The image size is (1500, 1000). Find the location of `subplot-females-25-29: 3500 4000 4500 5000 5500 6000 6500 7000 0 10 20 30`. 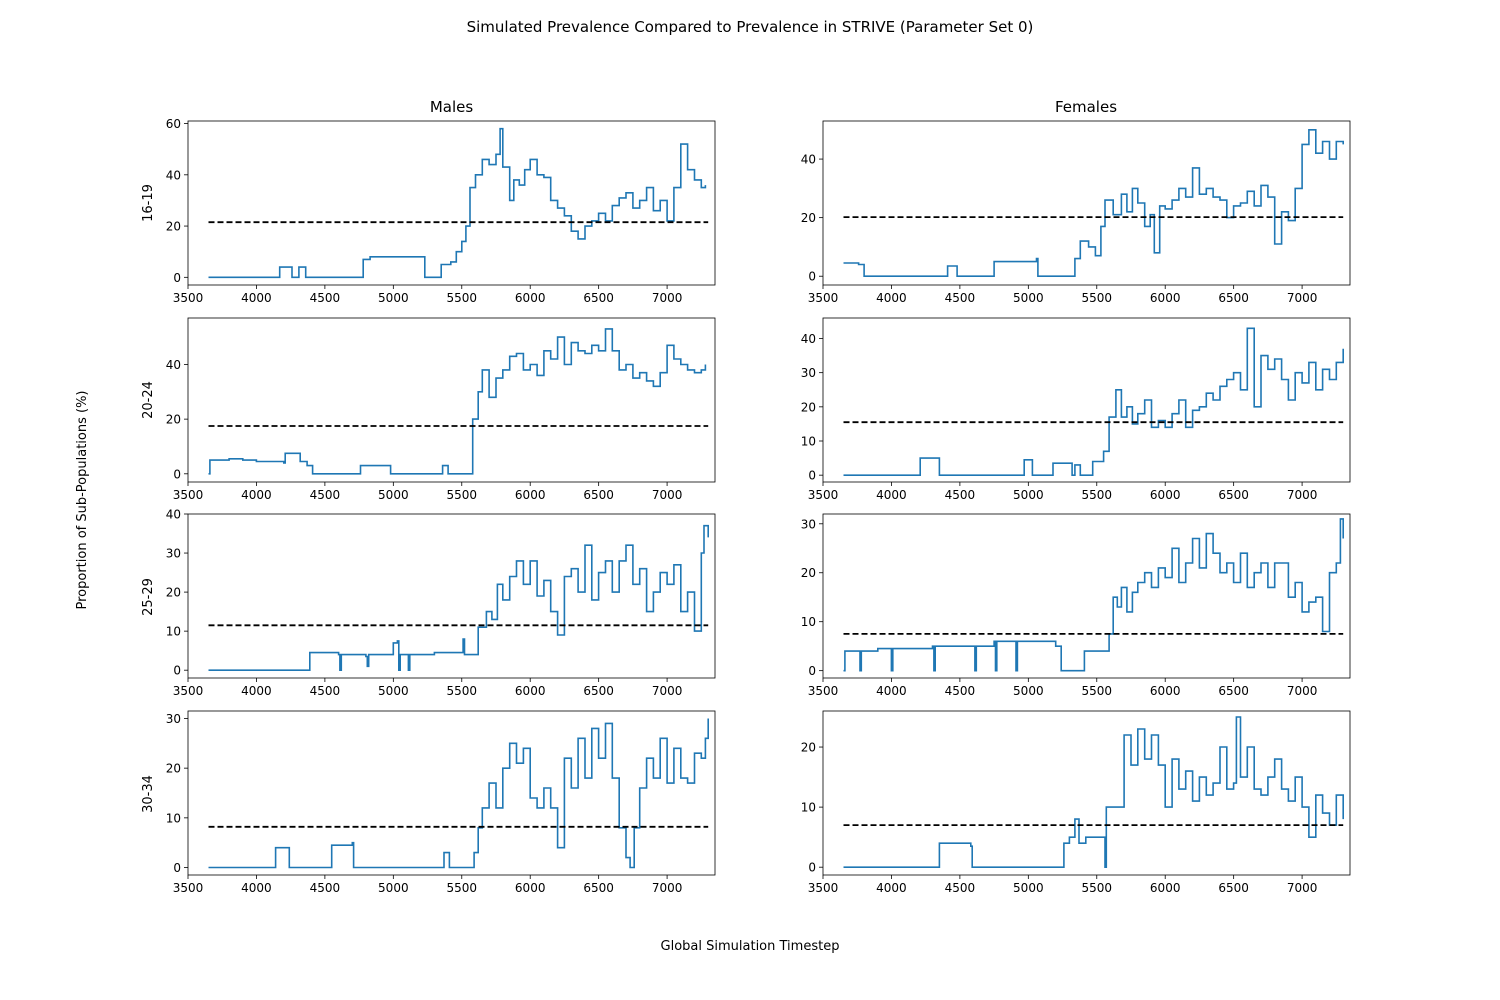

subplot-females-25-29: 3500 4000 4500 5000 5500 6000 6500 7000 0 10 20 30 is located at coordinates (1076, 605).